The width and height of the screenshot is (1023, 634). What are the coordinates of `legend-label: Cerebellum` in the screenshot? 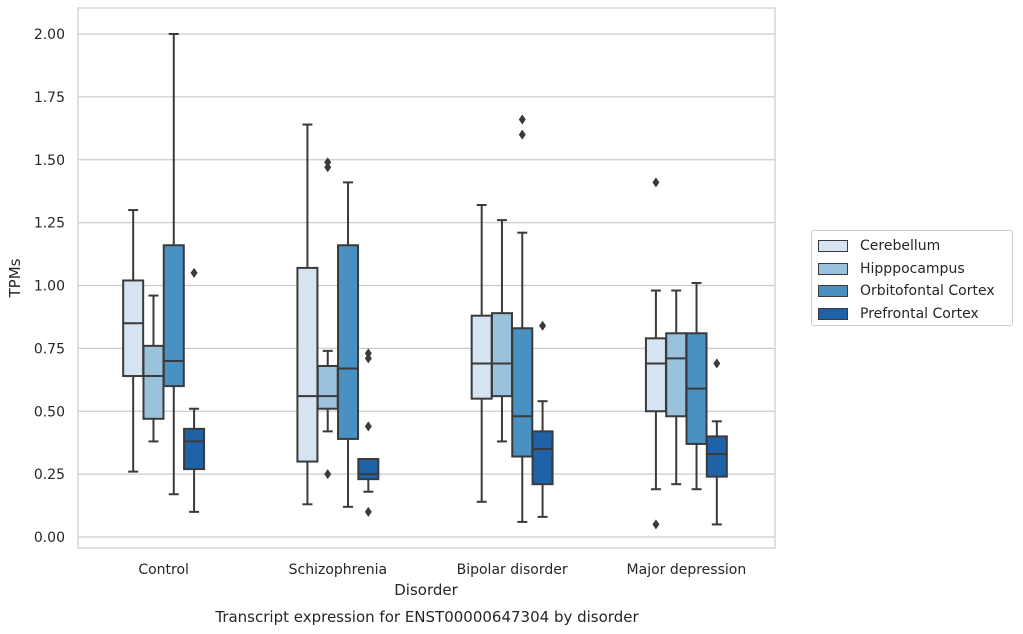 It's located at (900, 246).